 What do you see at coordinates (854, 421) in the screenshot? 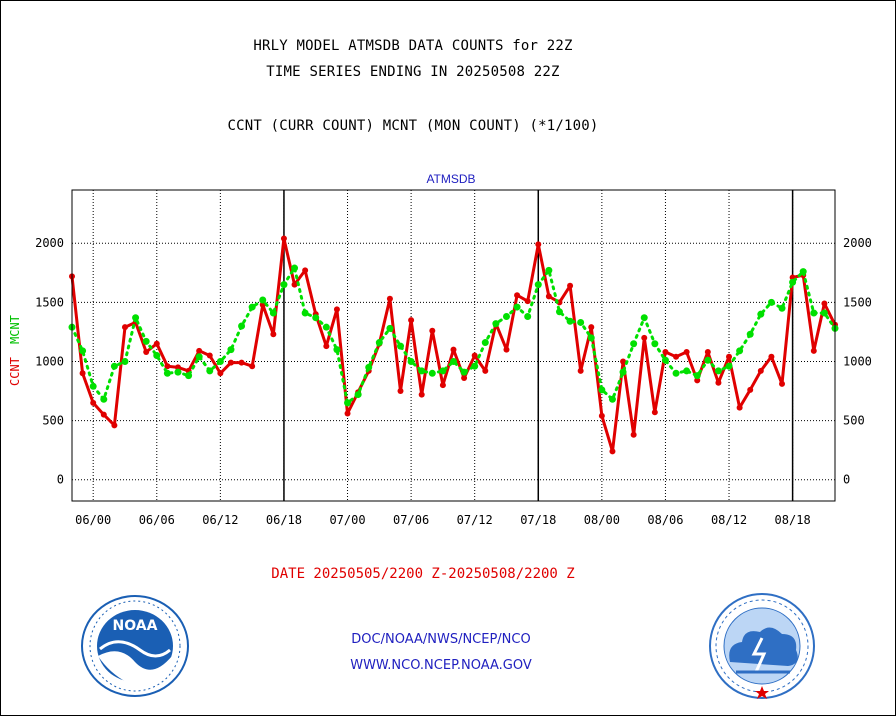
I see `y-tick-label-right: 500` at bounding box center [854, 421].